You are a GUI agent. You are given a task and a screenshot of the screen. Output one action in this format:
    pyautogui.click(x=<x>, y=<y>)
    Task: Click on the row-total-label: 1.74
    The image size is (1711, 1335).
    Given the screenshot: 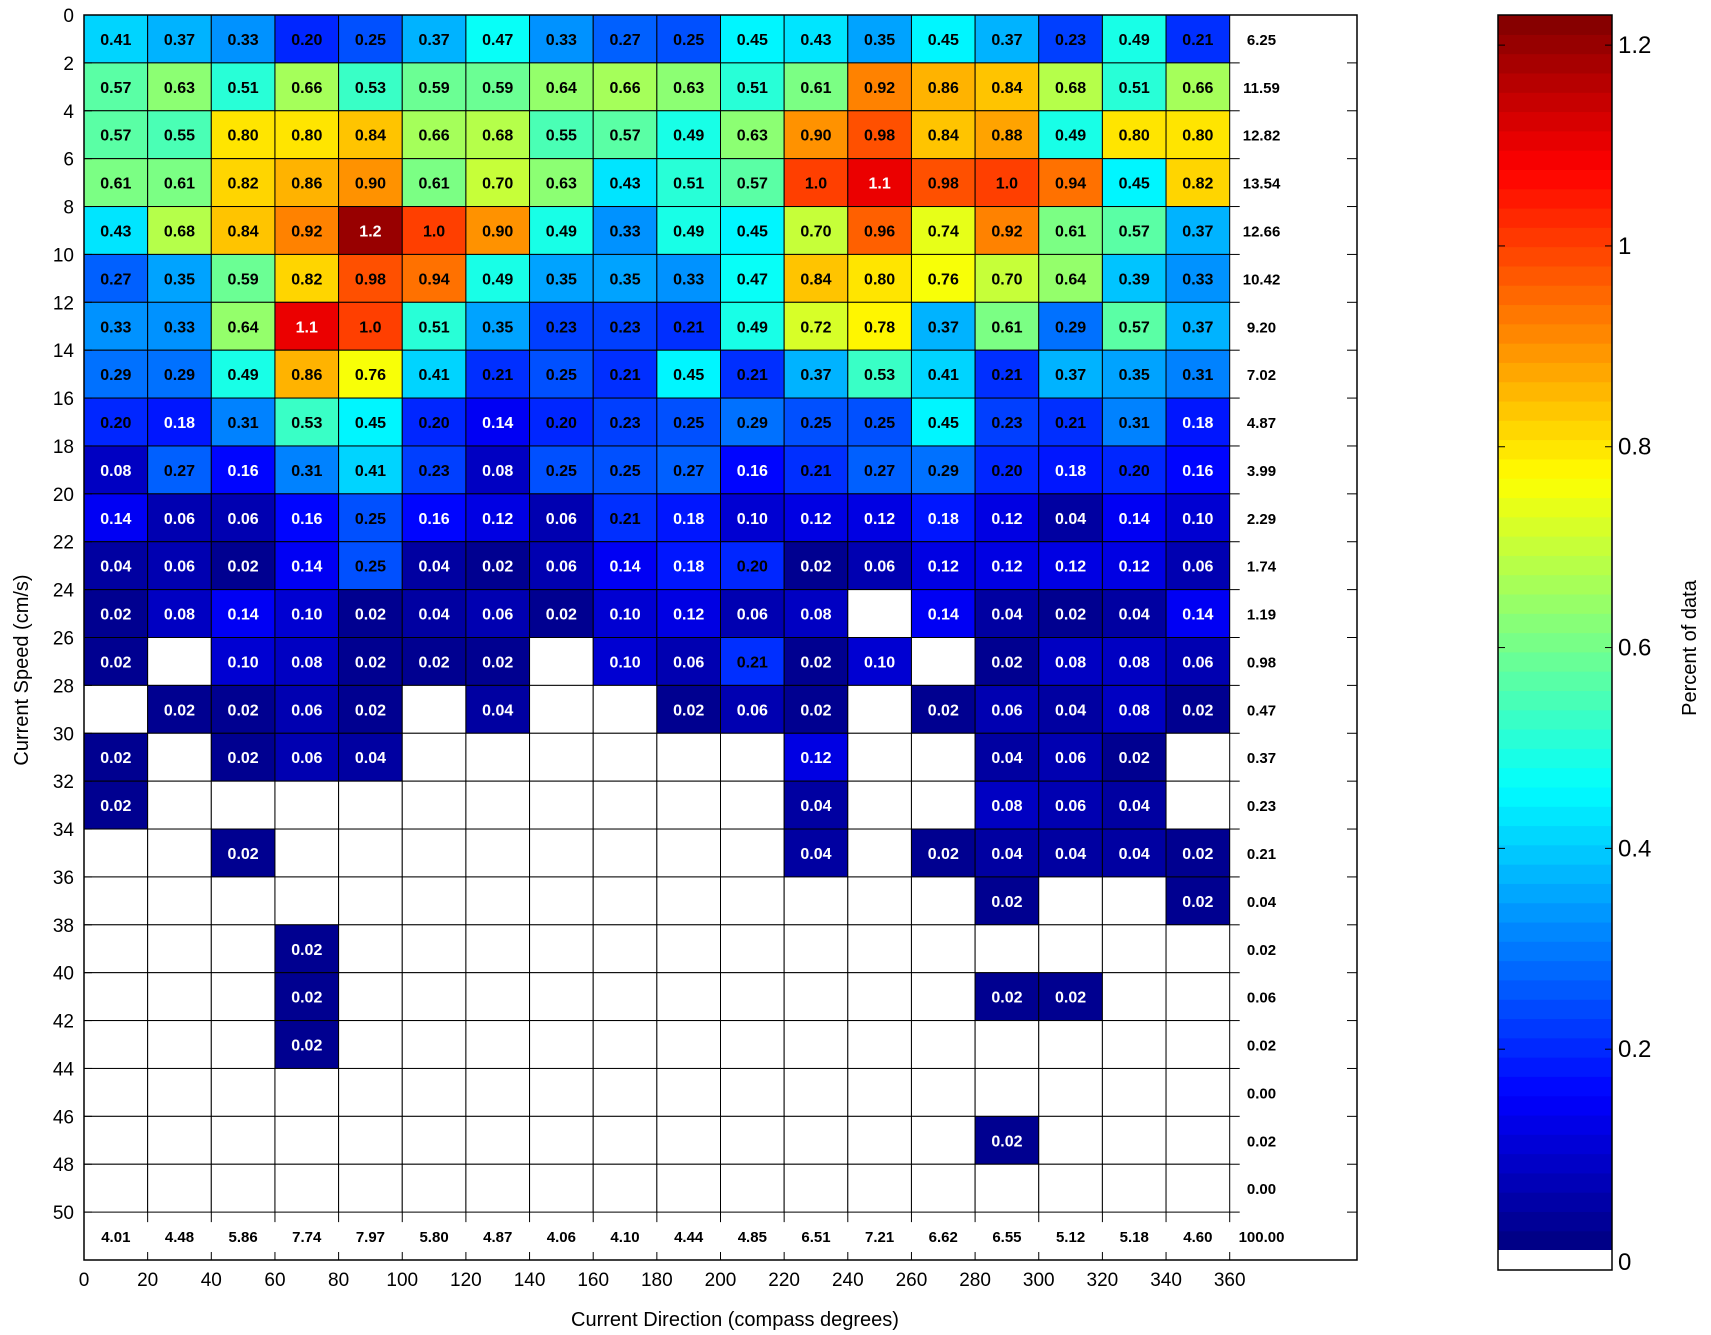 What is the action you would take?
    pyautogui.click(x=1262, y=567)
    